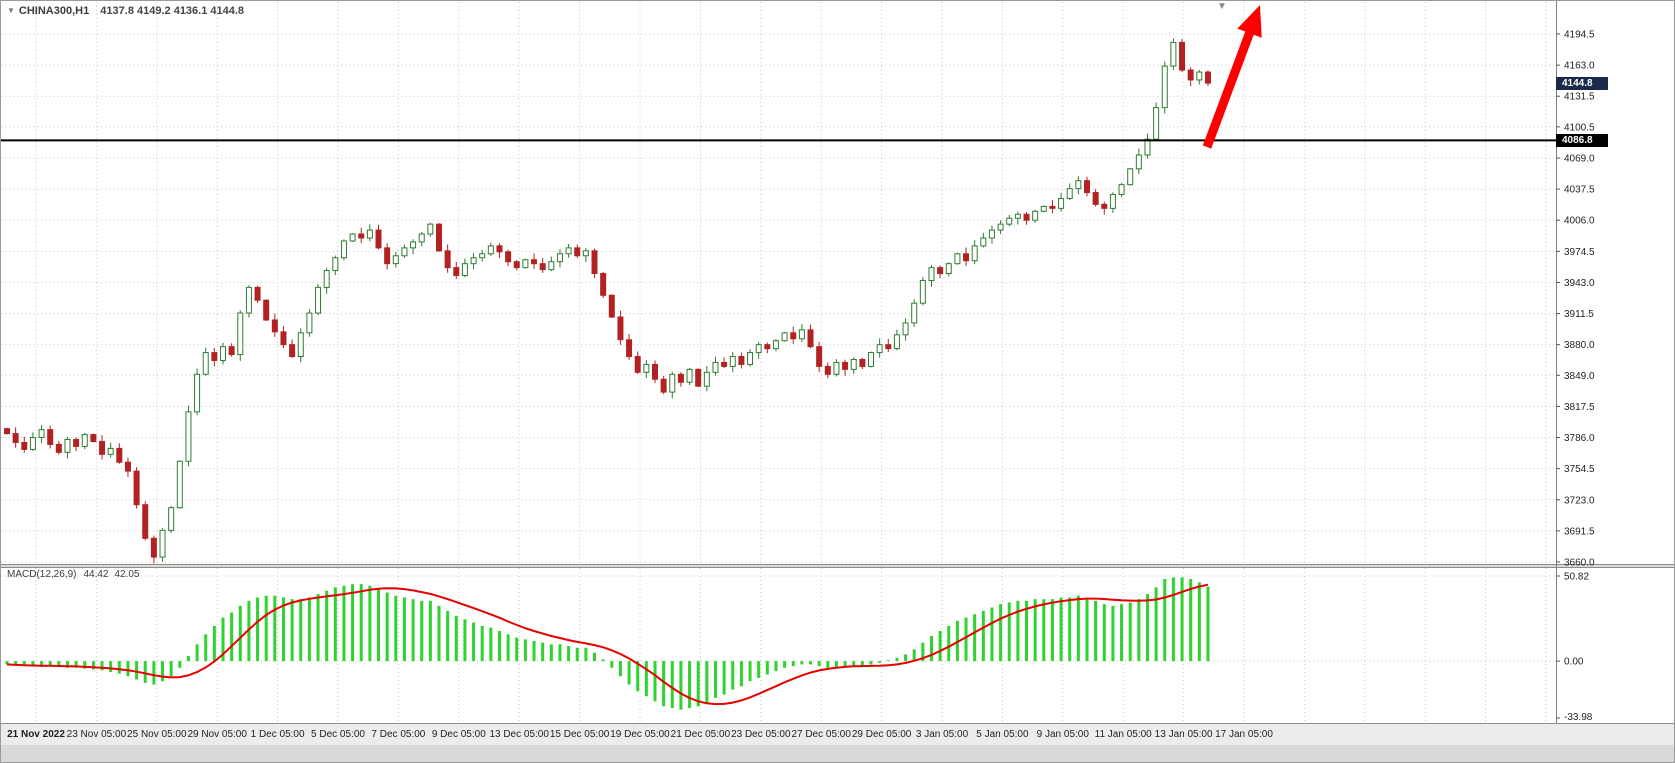 This screenshot has height=763, width=1675. What do you see at coordinates (97, 734) in the screenshot?
I see `time-label: 23 Nov 05:00` at bounding box center [97, 734].